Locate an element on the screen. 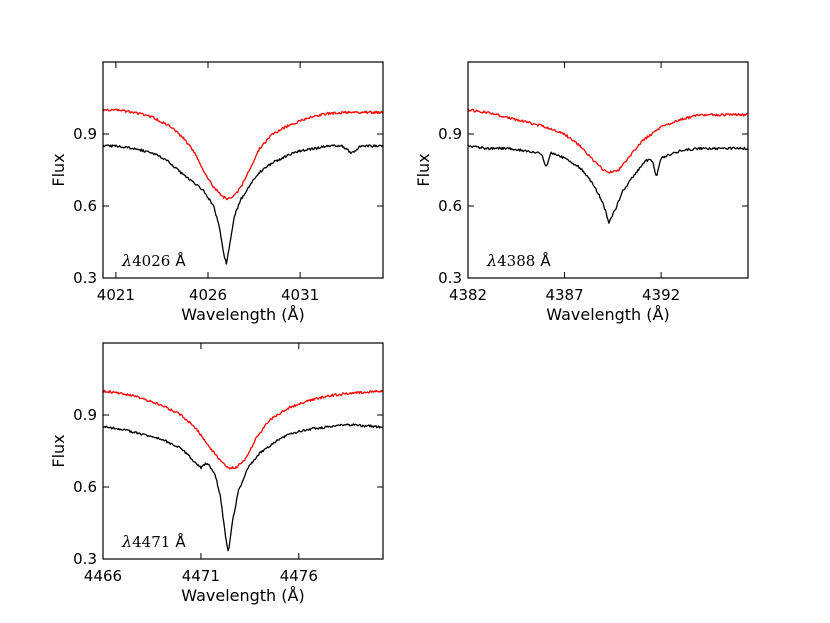 This screenshot has height=623, width=830. annotation-wavelength: 4471 is located at coordinates (151, 542).